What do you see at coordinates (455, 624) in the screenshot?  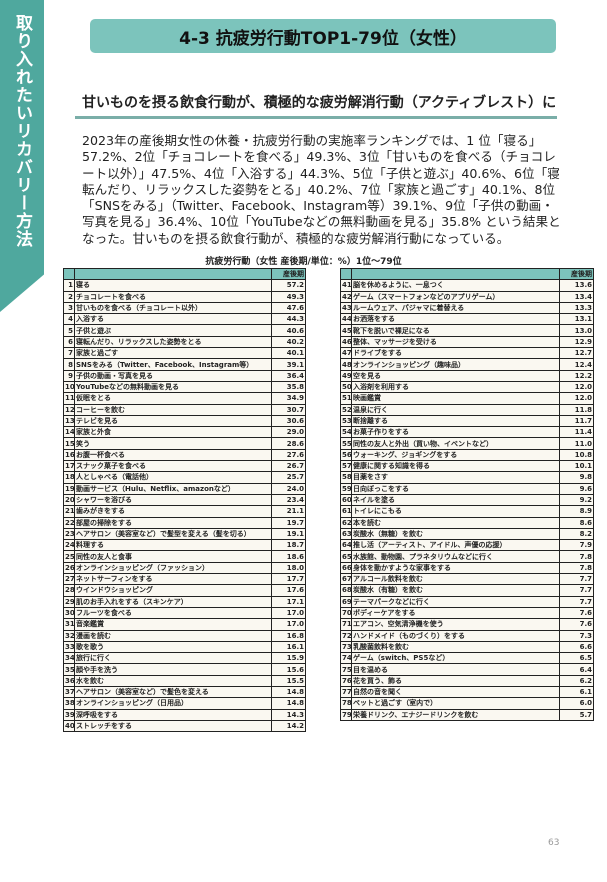 I see `activity-cell: エアコン、空気清浄機を使う` at bounding box center [455, 624].